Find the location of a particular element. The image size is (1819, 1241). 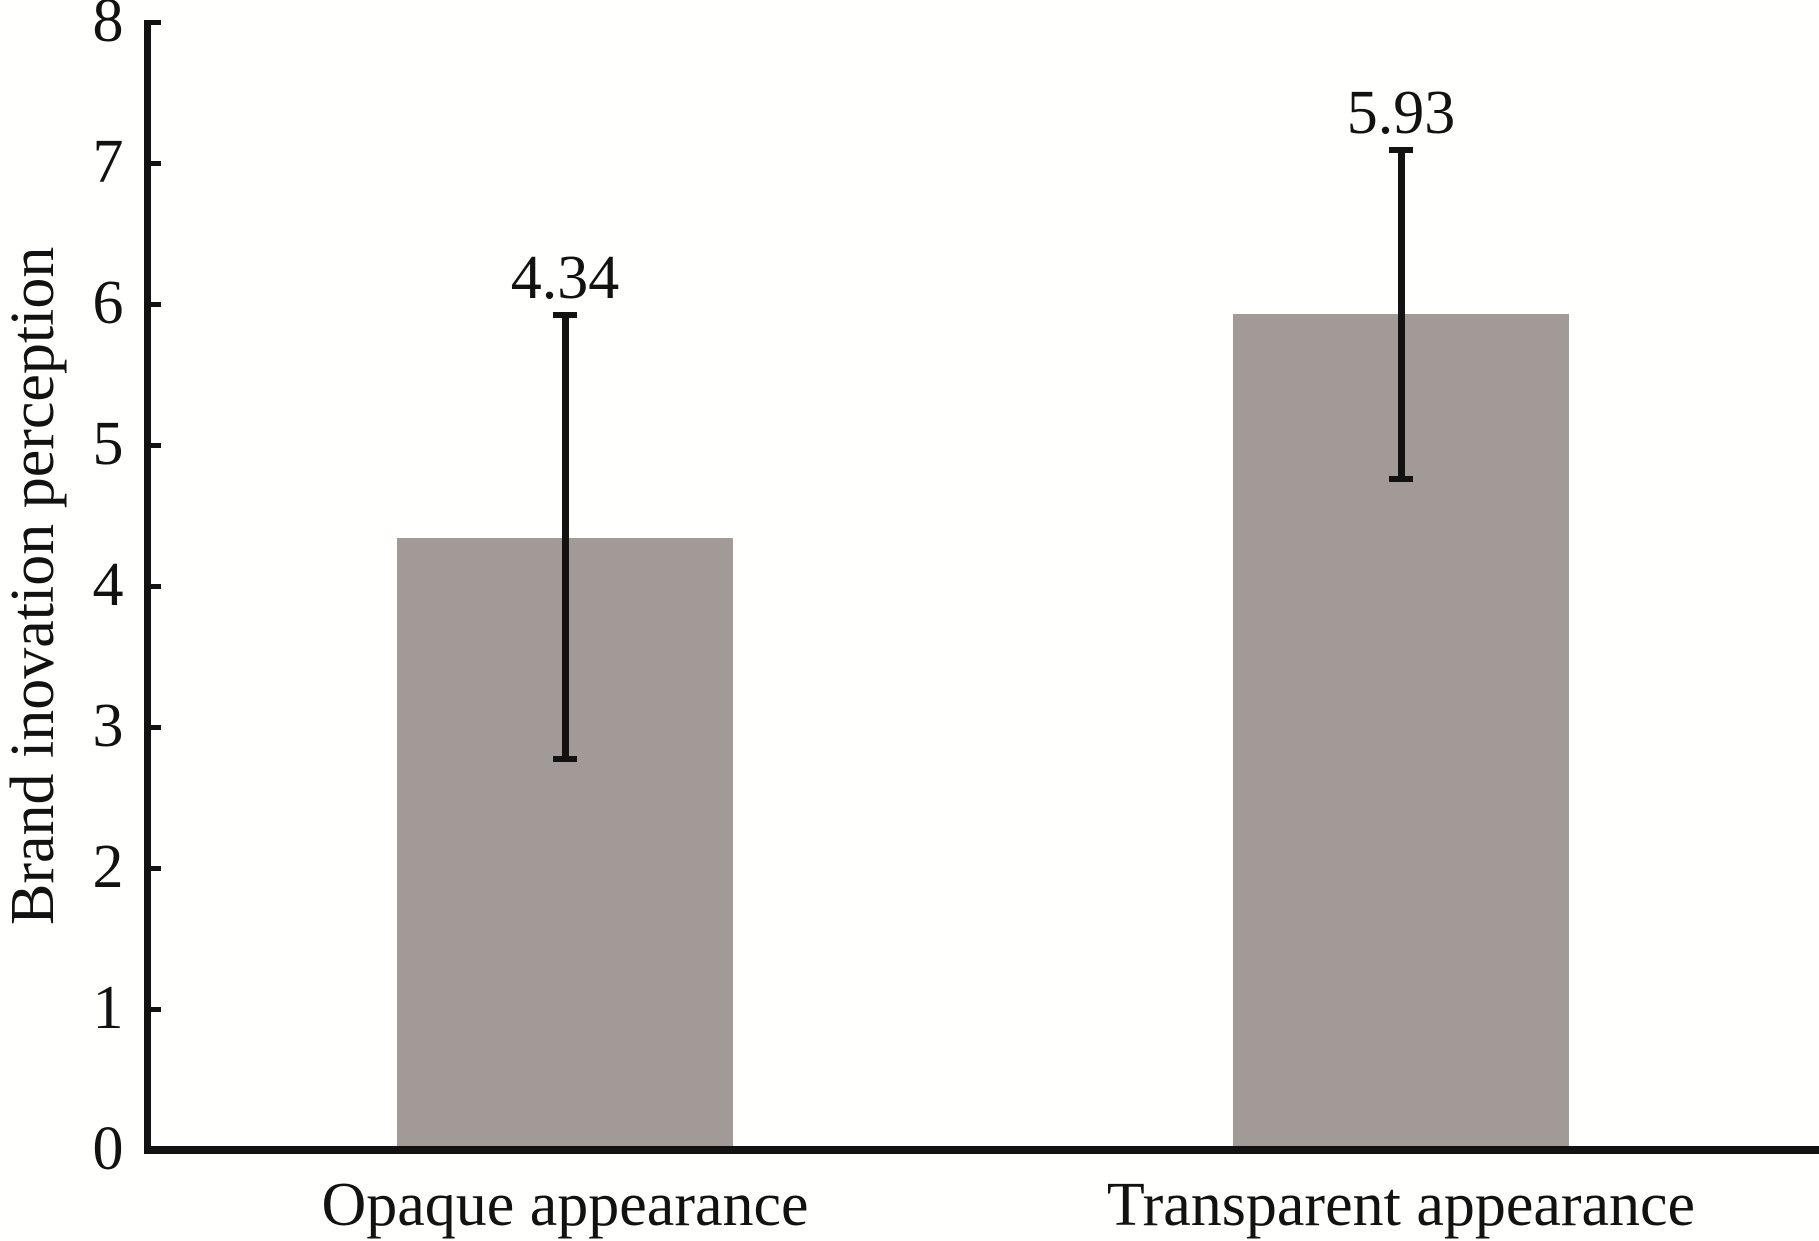

x-axis-category-label: Transparent appearance is located at coordinates (1401, 1205).